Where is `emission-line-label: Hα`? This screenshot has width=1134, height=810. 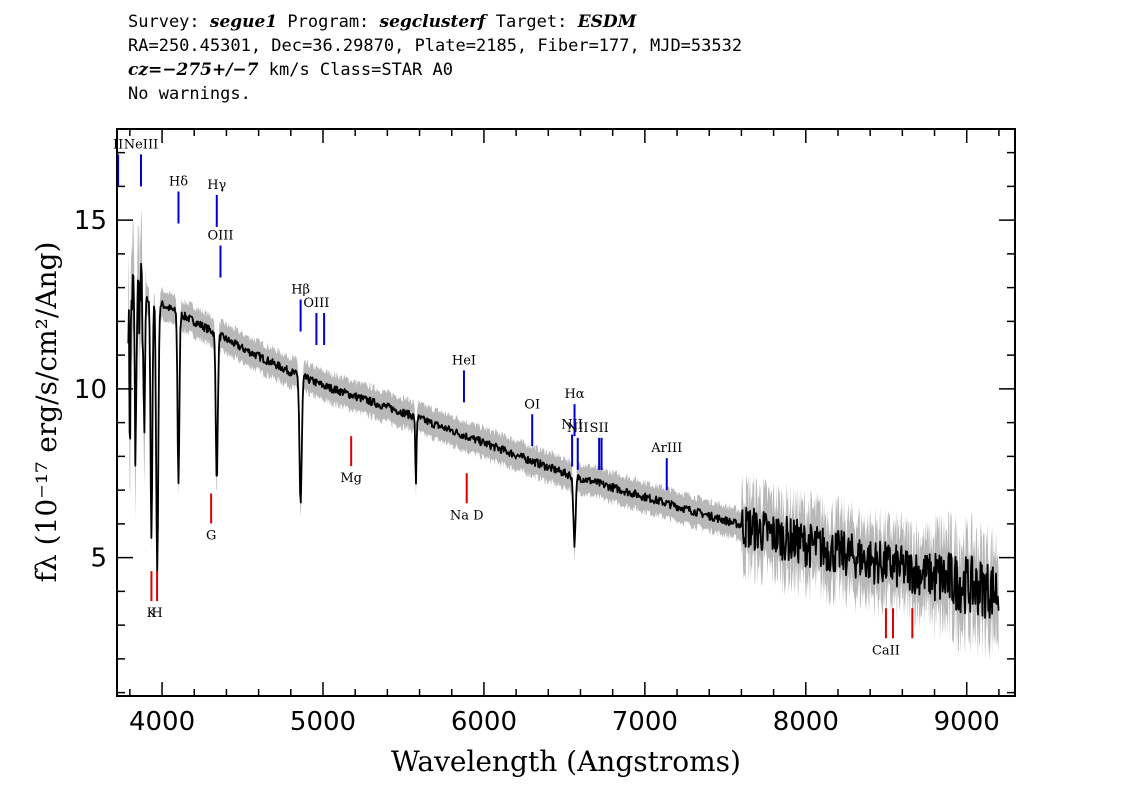 emission-line-label: Hα is located at coordinates (574, 394).